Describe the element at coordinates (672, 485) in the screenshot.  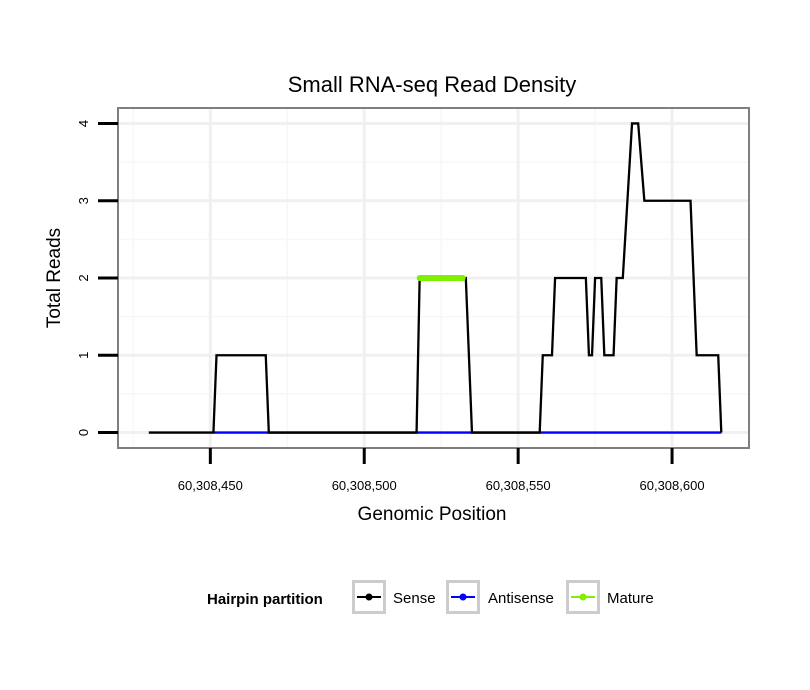
I see `x-tick-label: 60,308,600` at that location.